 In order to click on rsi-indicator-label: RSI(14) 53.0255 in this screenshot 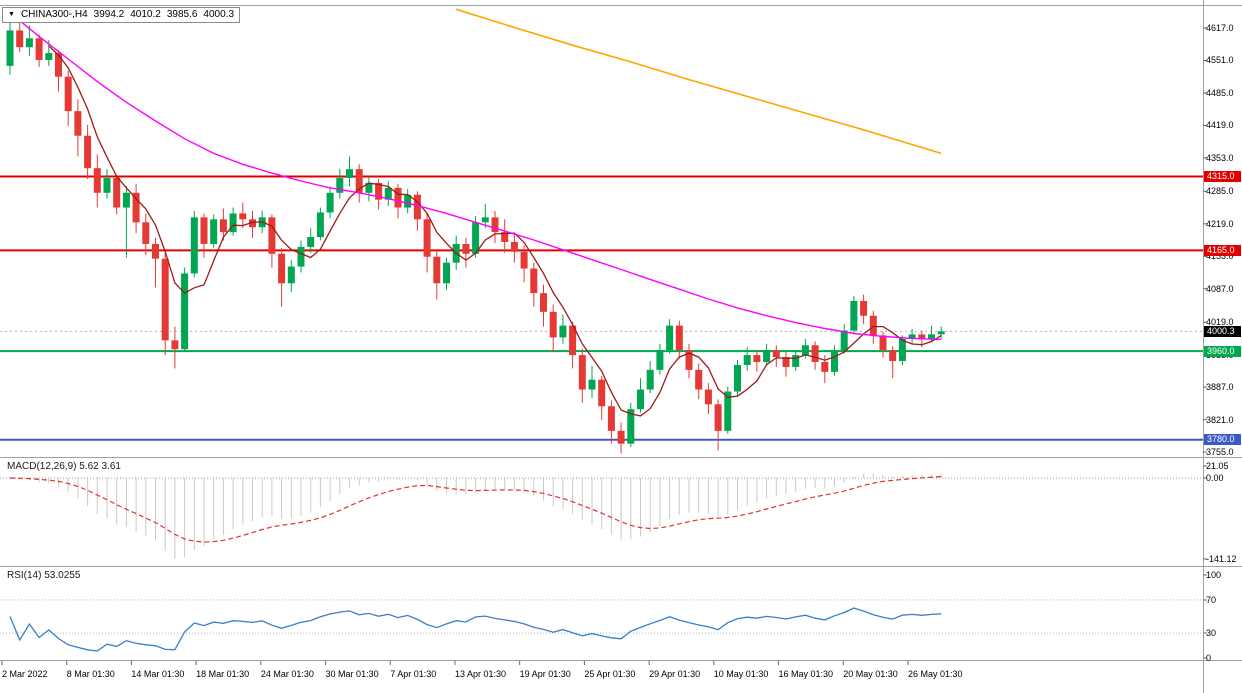, I will do `click(44, 575)`.